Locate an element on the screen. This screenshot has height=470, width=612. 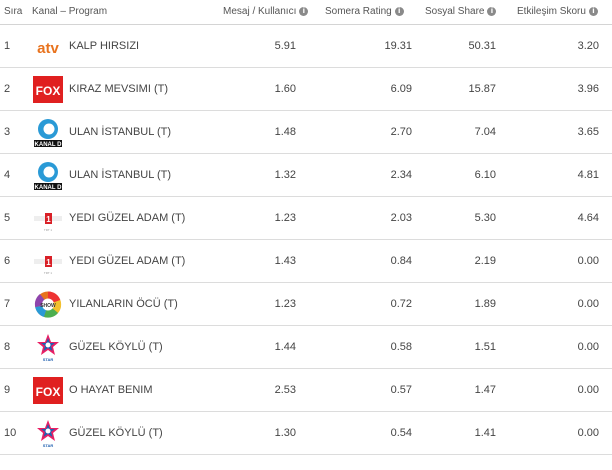
share-cell: 1.89 is located at coordinates (485, 304).